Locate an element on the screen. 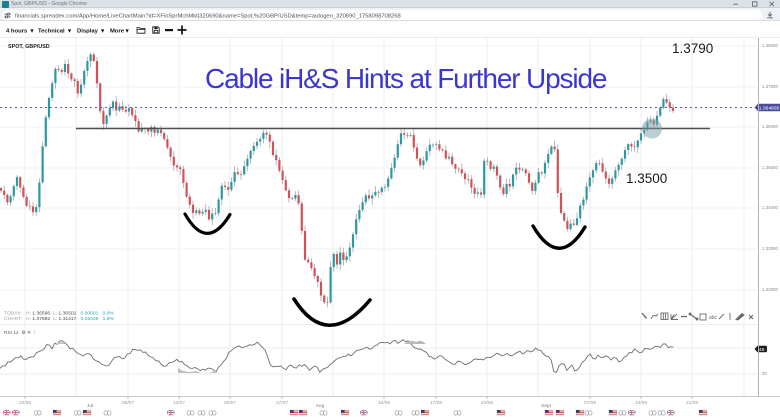 The image size is (780, 420). svg-text: 1.364805 is located at coordinates (769, 109).